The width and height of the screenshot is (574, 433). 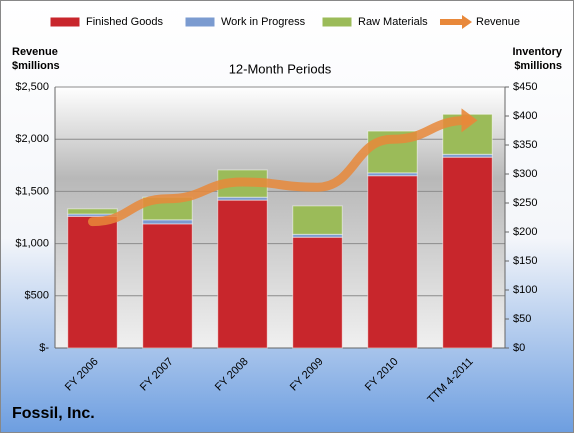 I want to click on y-axis-title: Revenue, so click(x=35, y=52).